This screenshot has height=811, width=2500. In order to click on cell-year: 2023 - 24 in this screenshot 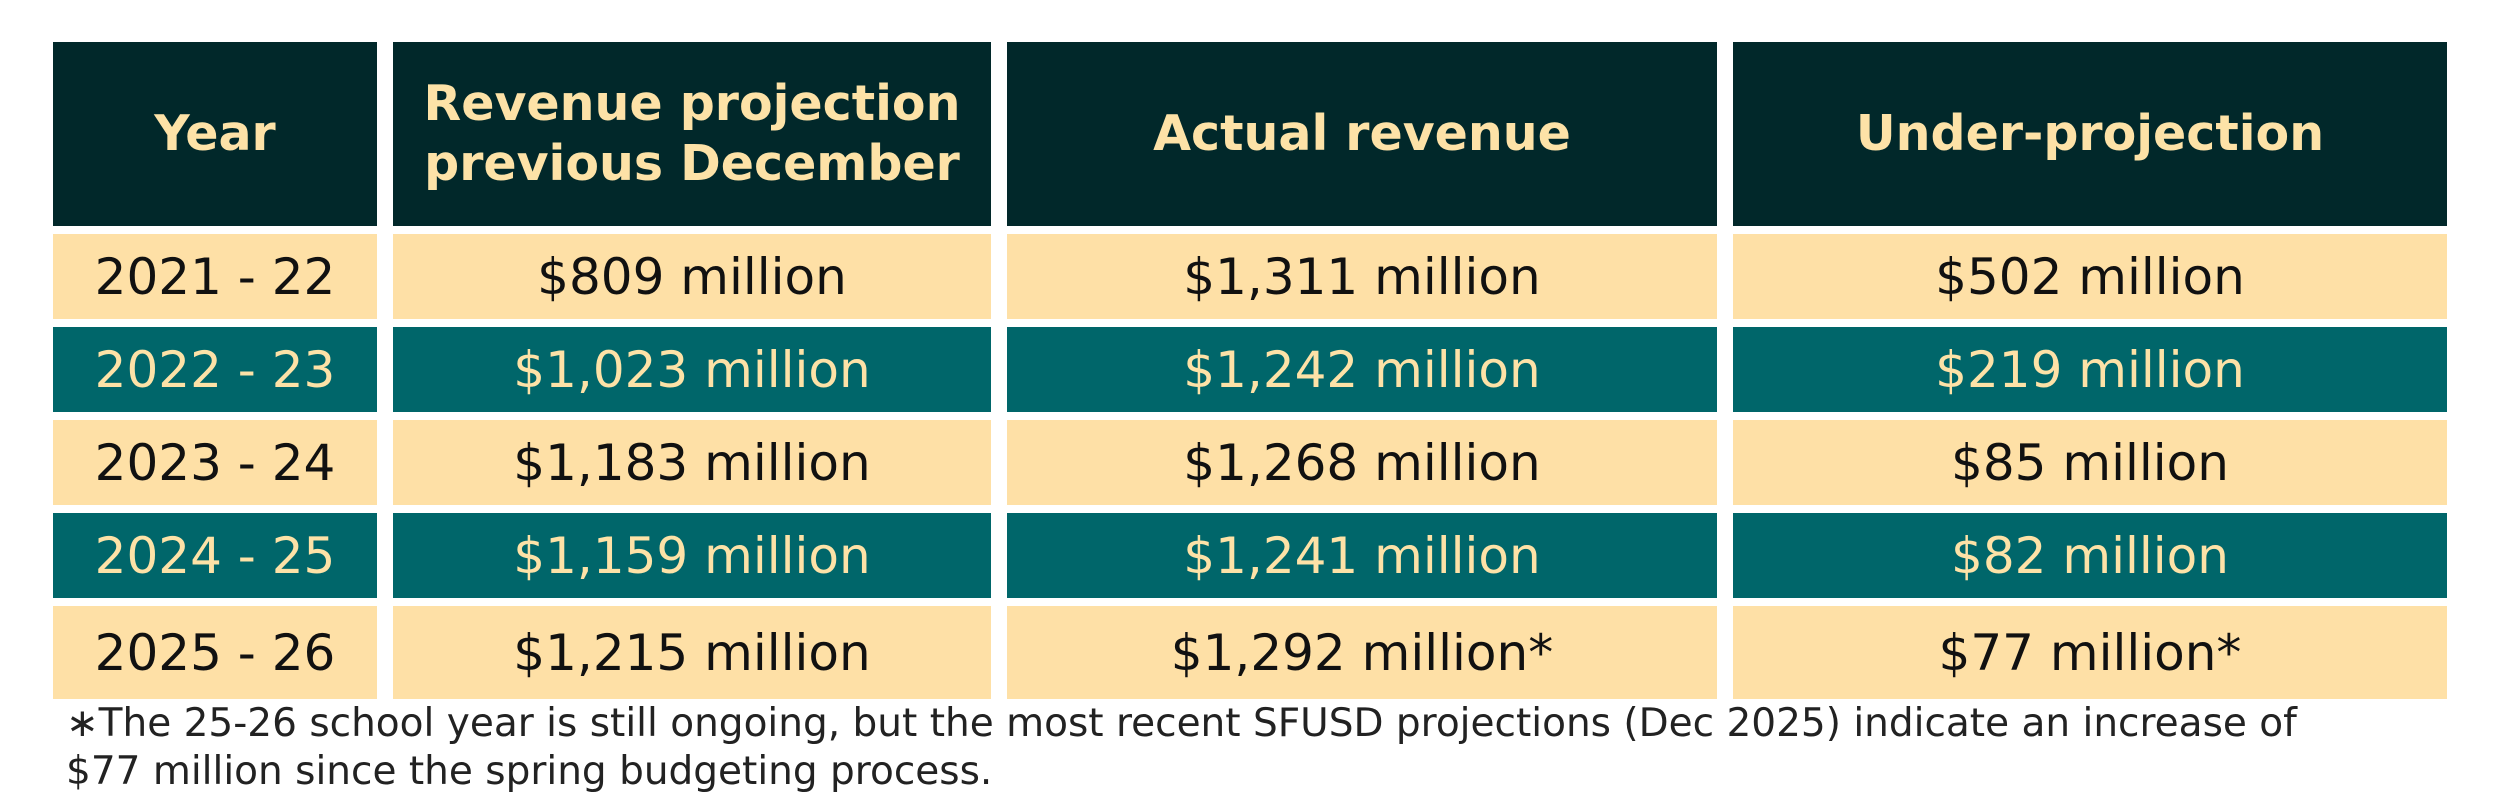, I will do `click(223, 466)`.